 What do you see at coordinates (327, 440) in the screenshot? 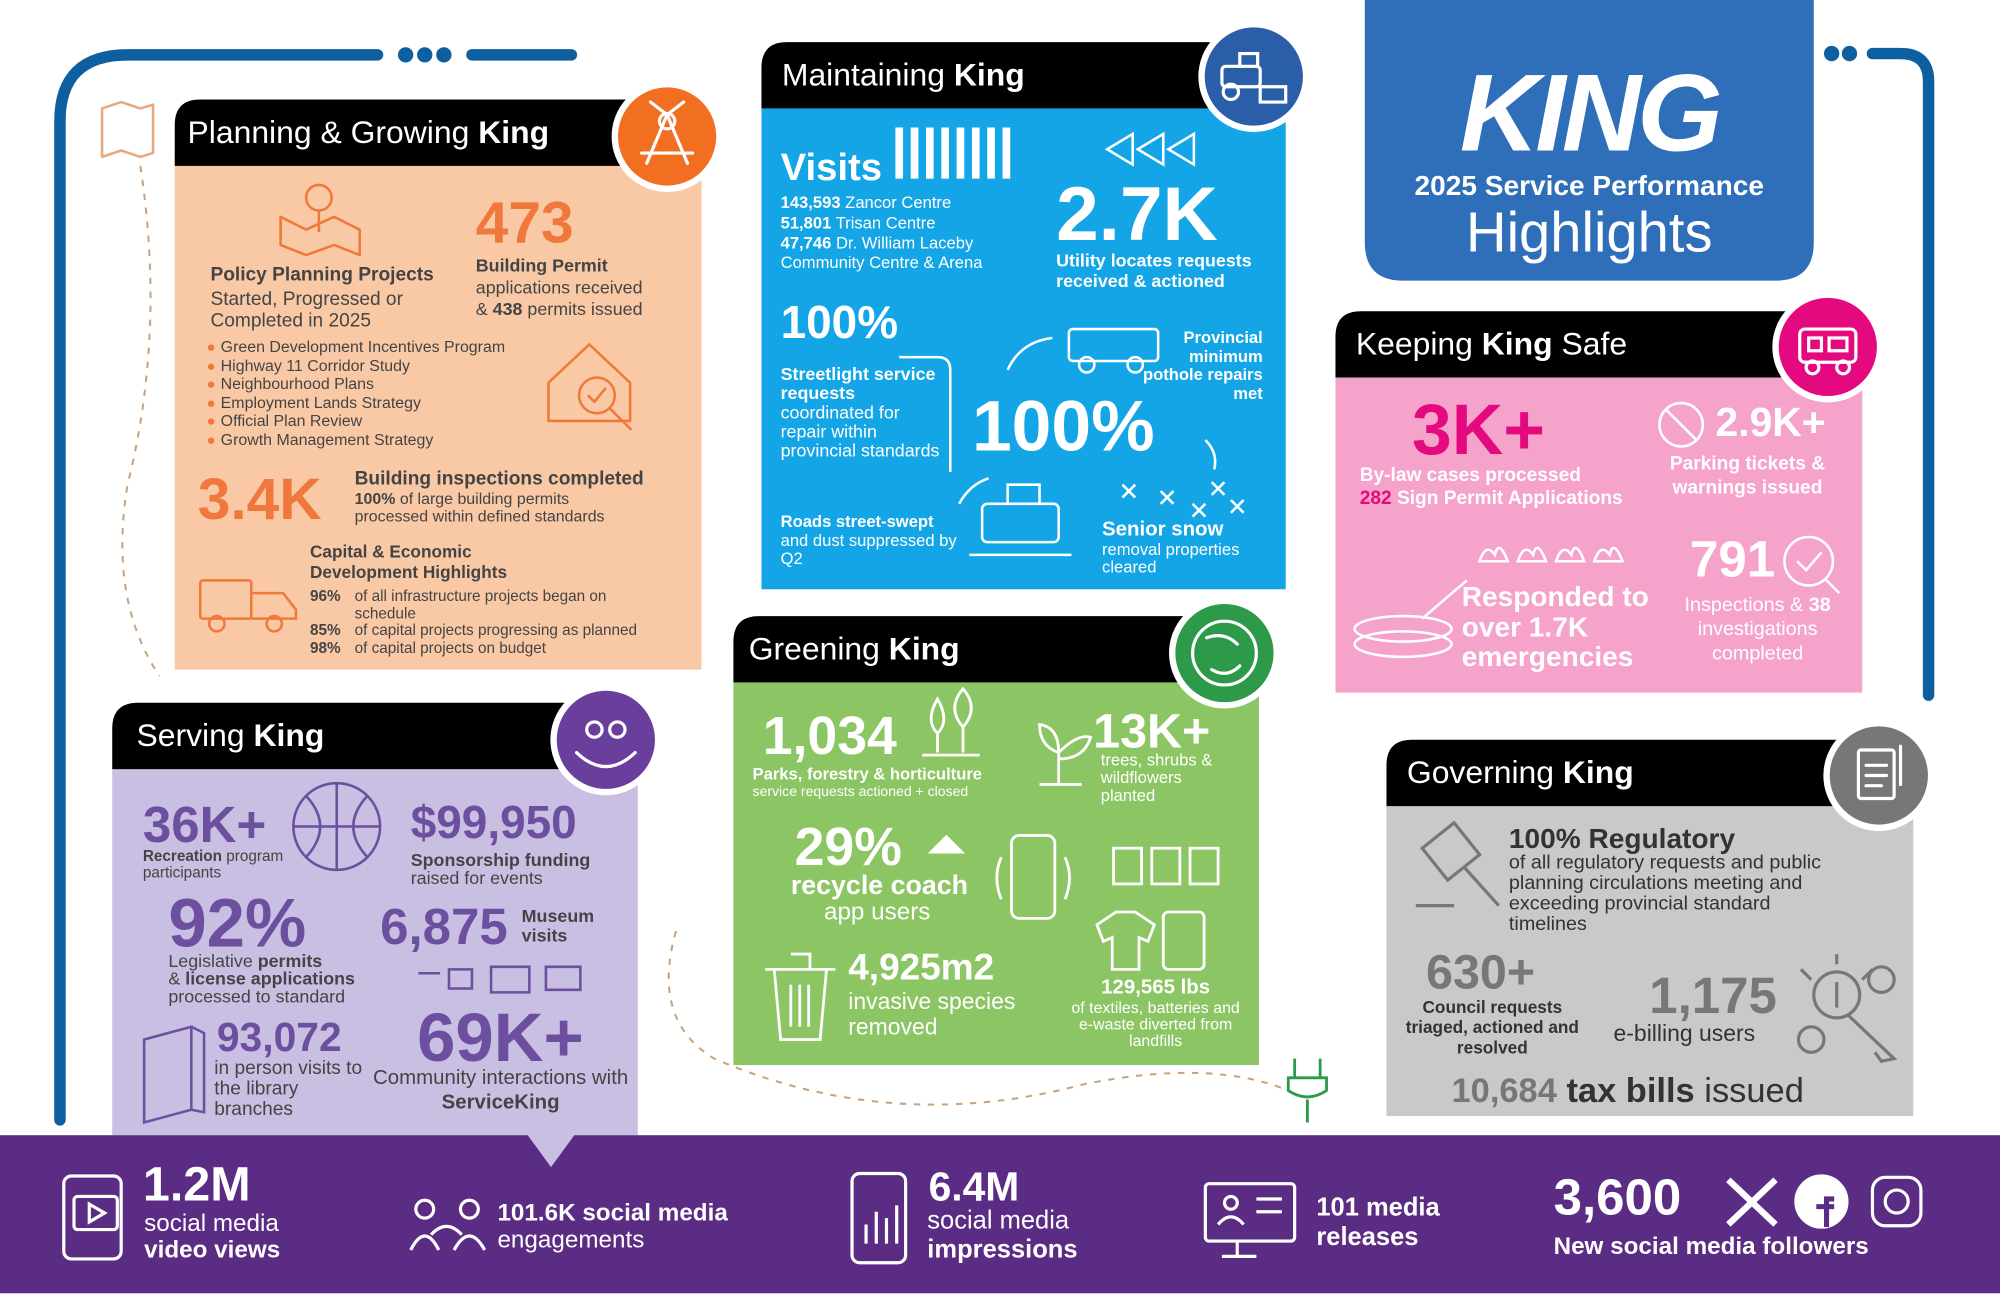
I see `item-text: Growth Management Strategy` at bounding box center [327, 440].